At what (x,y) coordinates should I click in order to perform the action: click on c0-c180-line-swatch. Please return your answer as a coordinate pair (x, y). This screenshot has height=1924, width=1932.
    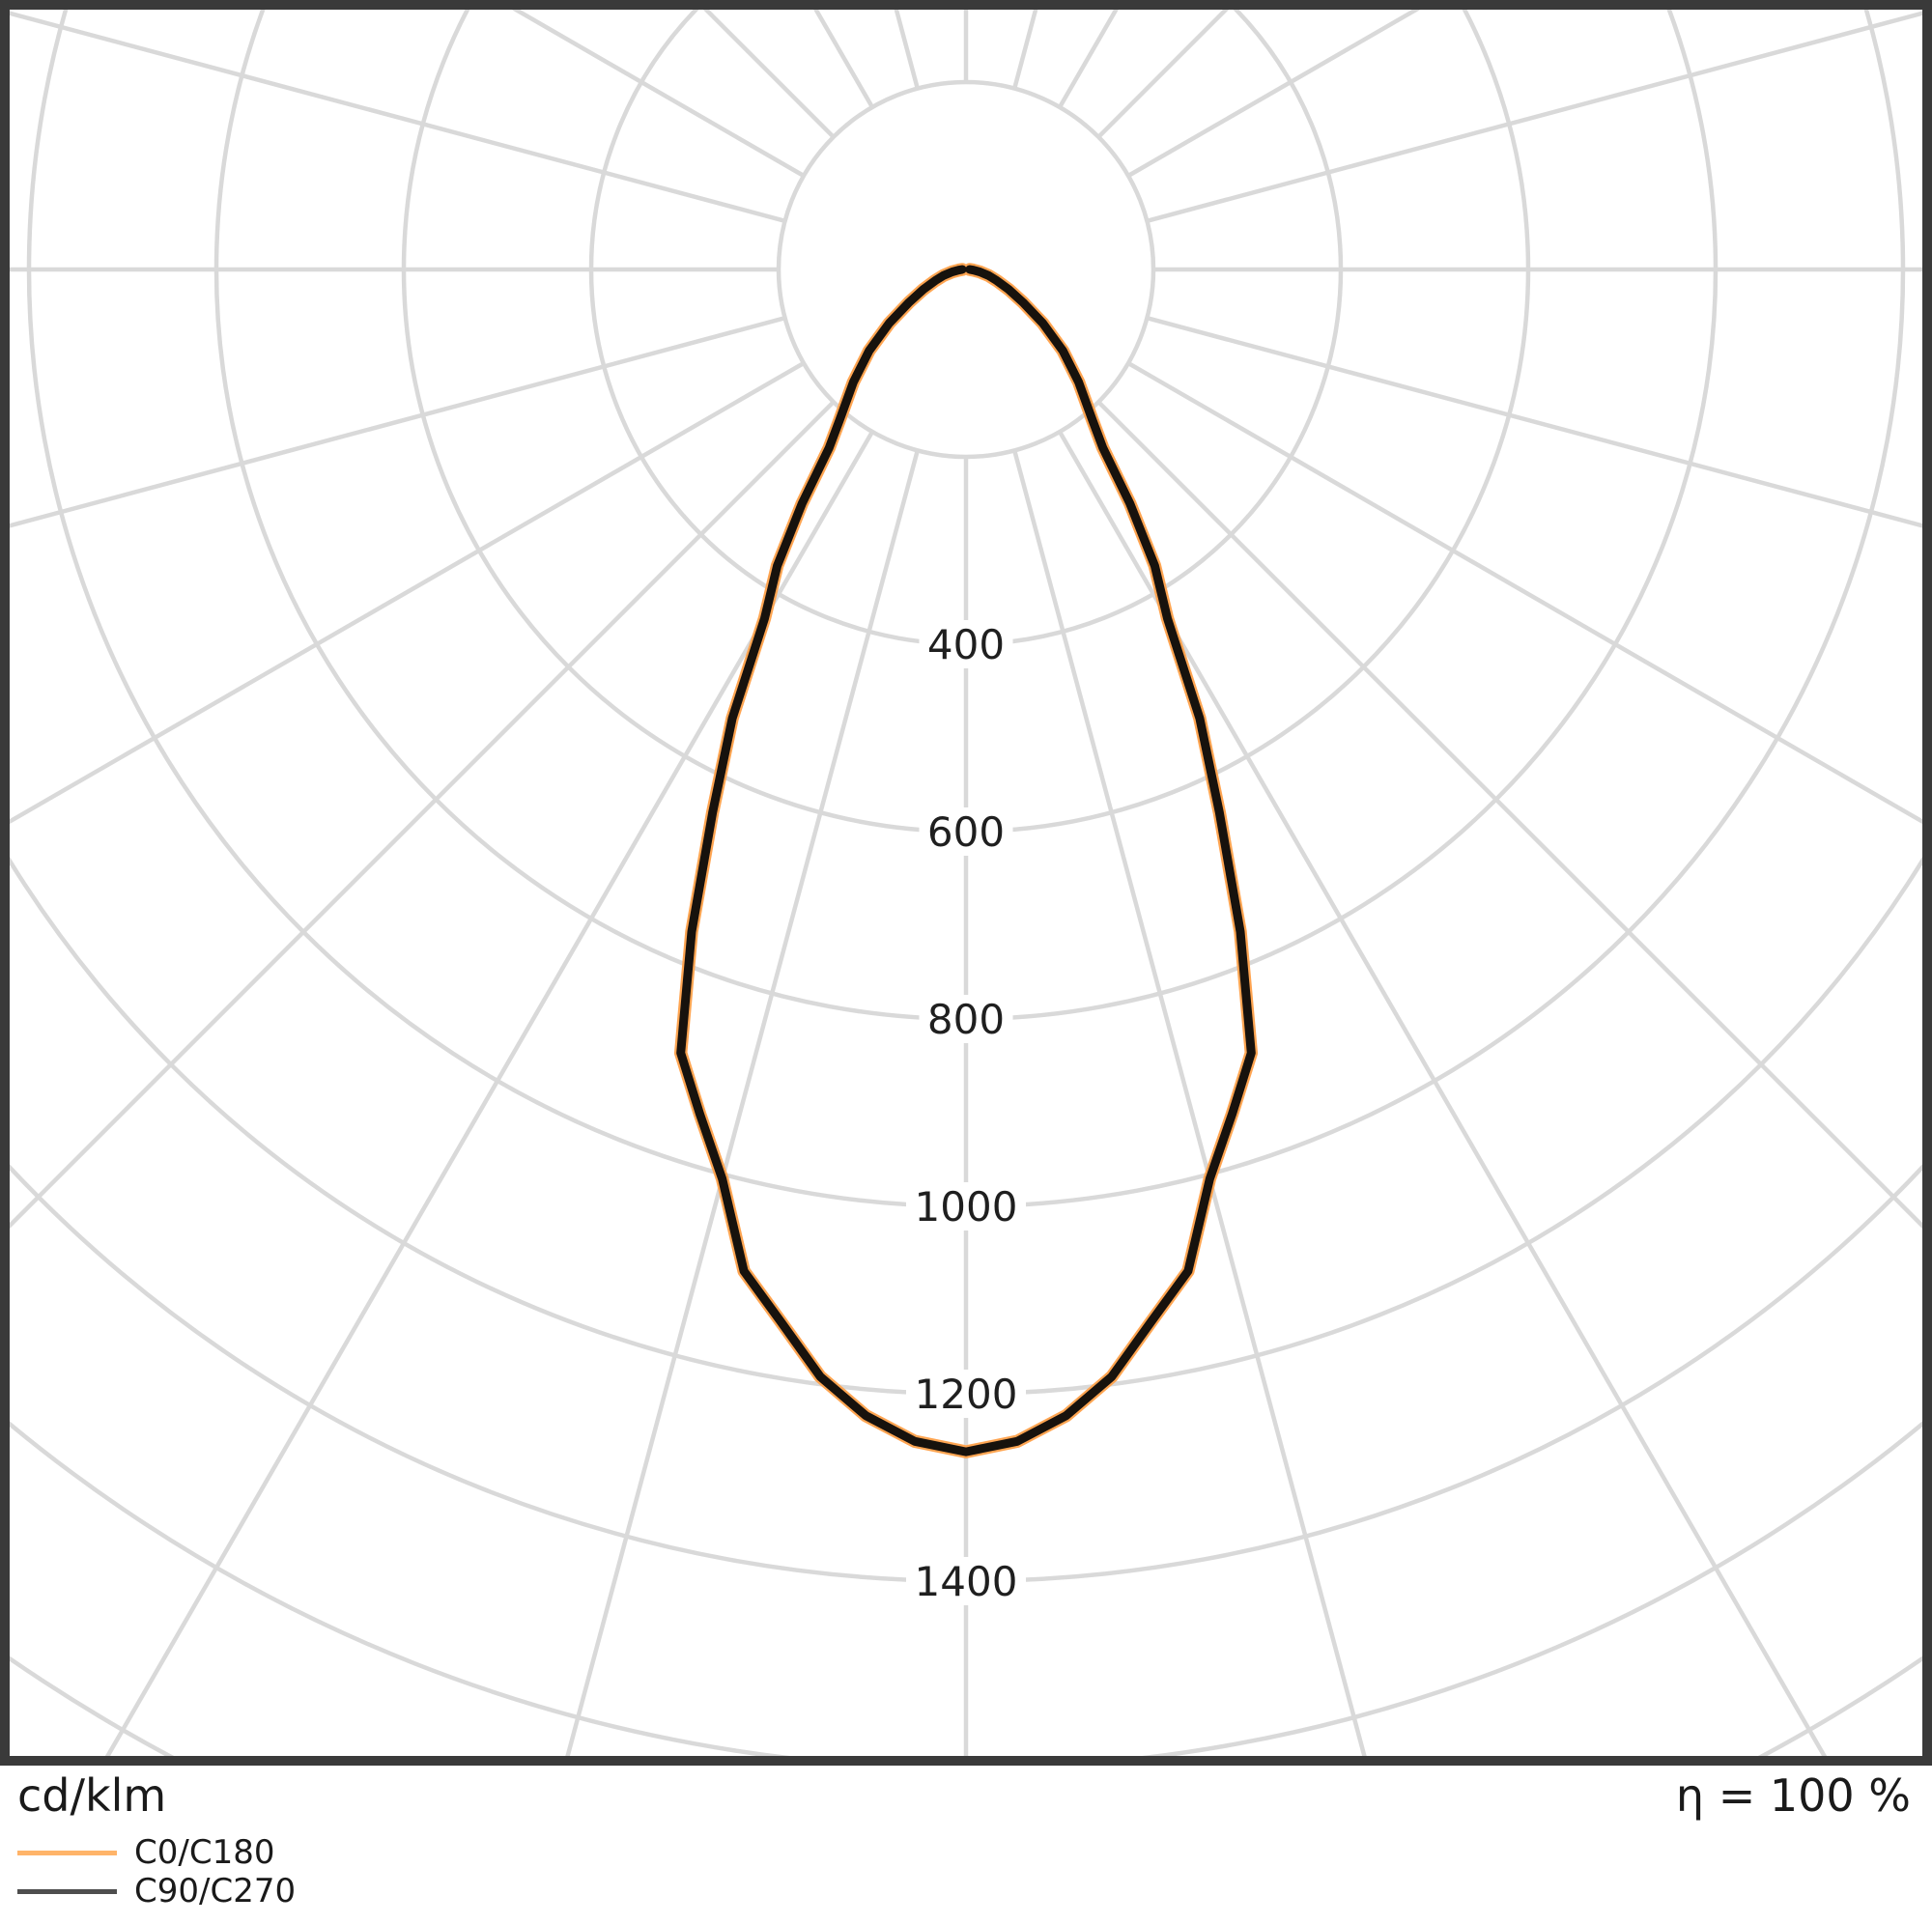
    Looking at the image, I should click on (67, 1852).